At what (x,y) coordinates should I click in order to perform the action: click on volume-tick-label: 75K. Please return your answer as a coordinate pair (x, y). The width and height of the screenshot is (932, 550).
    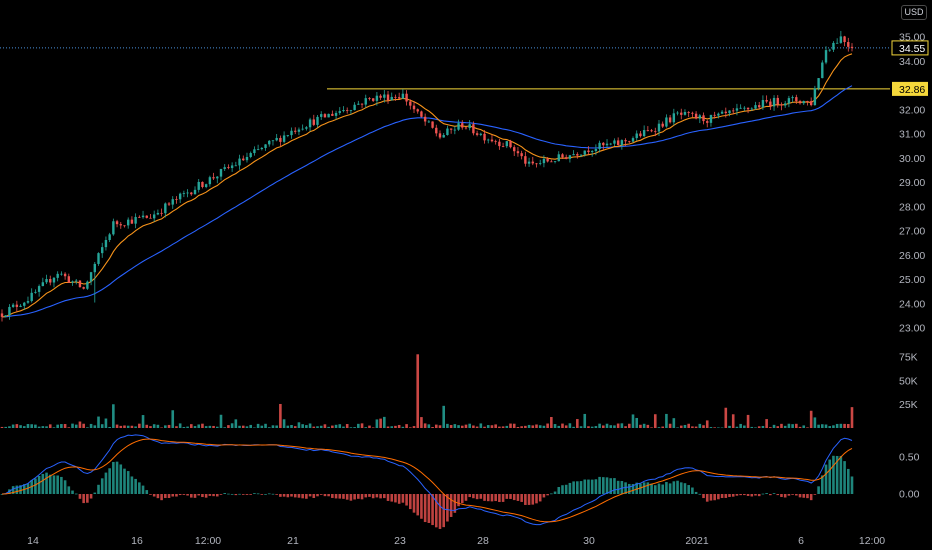
    Looking at the image, I should click on (908, 358).